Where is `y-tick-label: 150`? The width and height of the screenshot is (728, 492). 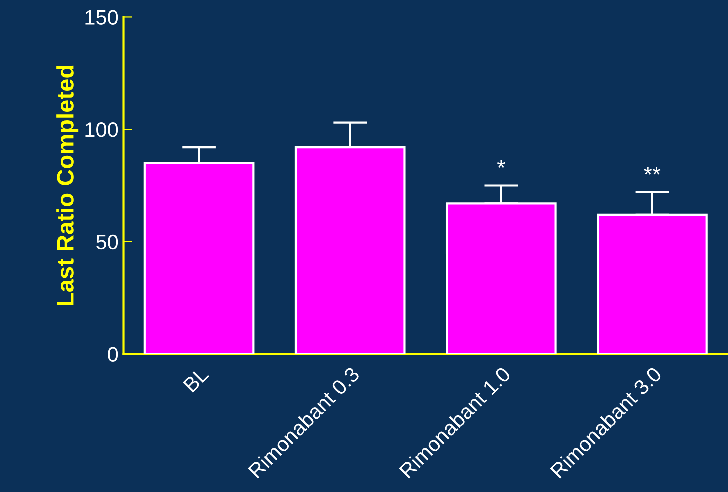 y-tick-label: 150 is located at coordinates (102, 17).